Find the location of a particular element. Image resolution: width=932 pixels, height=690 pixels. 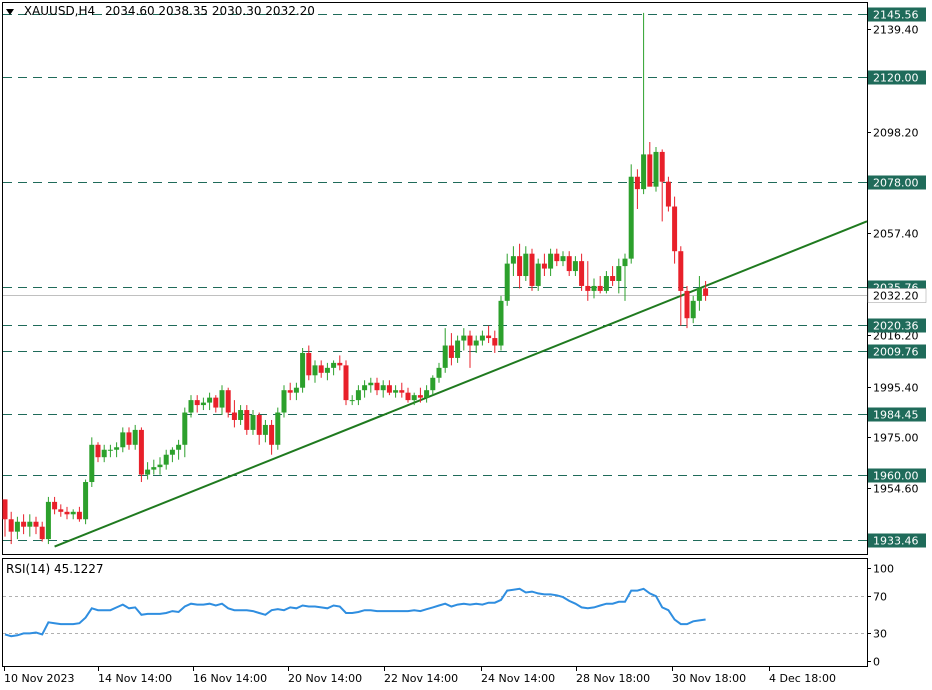

price-tick-label: 2139.40 is located at coordinates (896, 30).